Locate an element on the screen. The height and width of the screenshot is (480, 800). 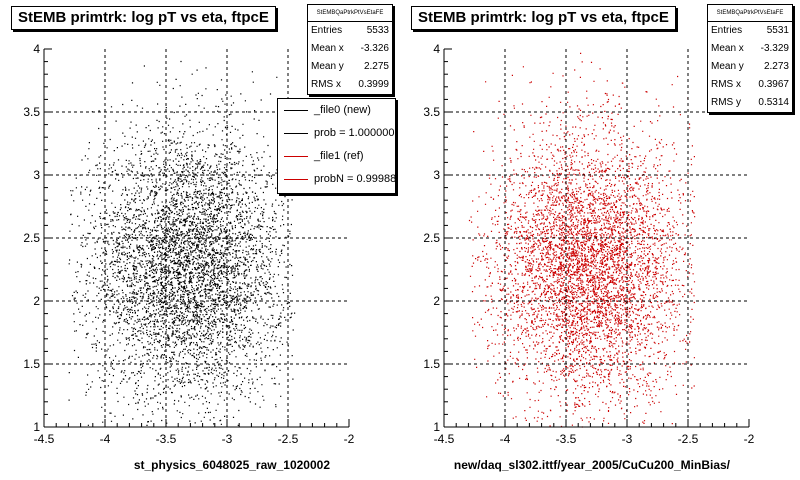
legend-entry: _file0 (new) is located at coordinates (336, 110).